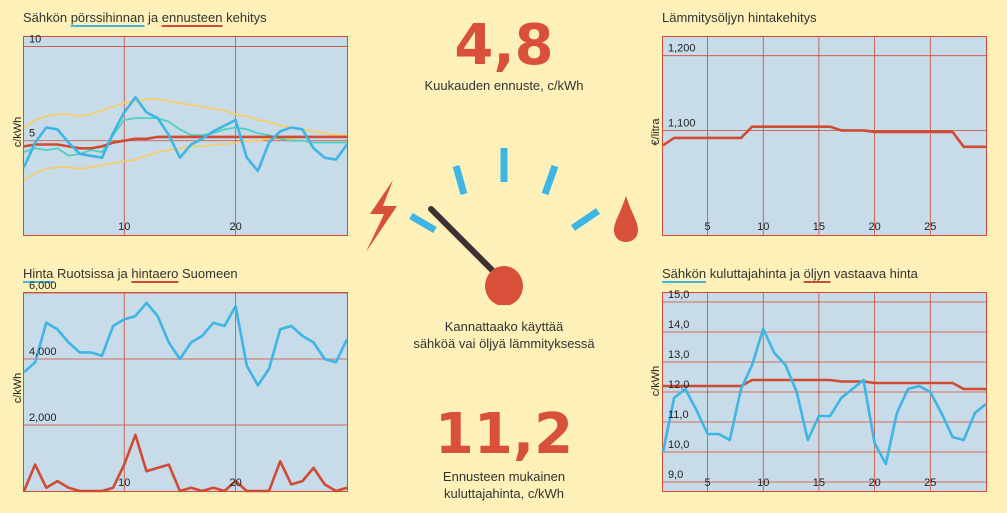  What do you see at coordinates (208, 273) in the screenshot?
I see `chart-title-part: Suomeen` at bounding box center [208, 273].